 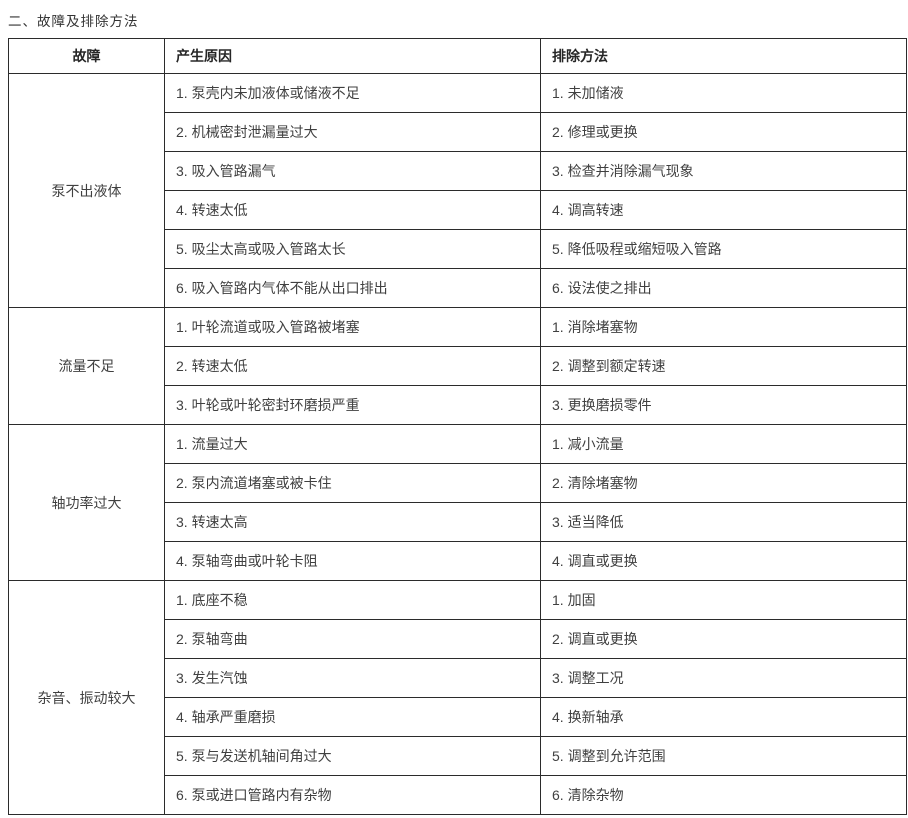 I want to click on table-row: 2. 转速太低 2. 调整到额定转速, so click(x=458, y=366).